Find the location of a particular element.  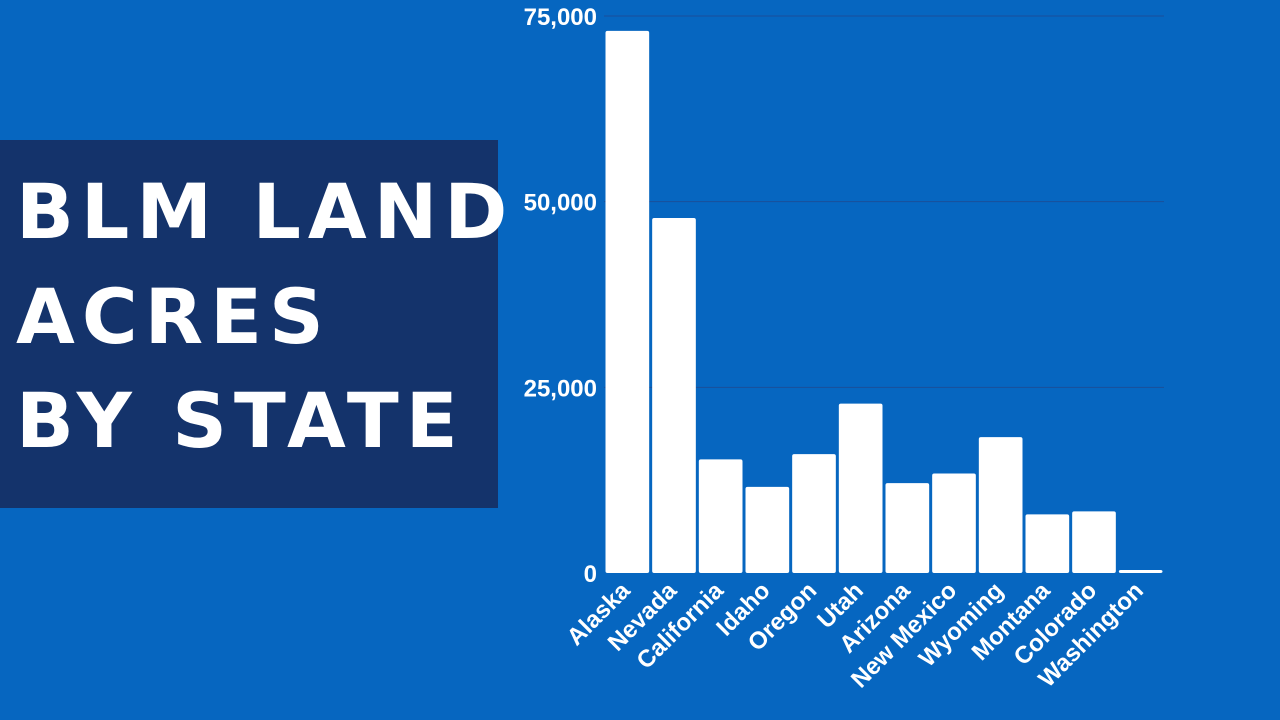

bar-california is located at coordinates (720, 516).